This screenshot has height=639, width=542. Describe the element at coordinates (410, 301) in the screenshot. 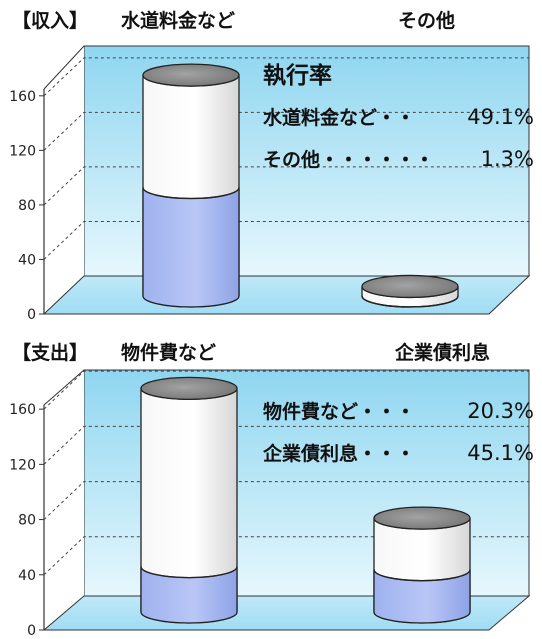

I see `income-cylinder-other-fill-line` at that location.